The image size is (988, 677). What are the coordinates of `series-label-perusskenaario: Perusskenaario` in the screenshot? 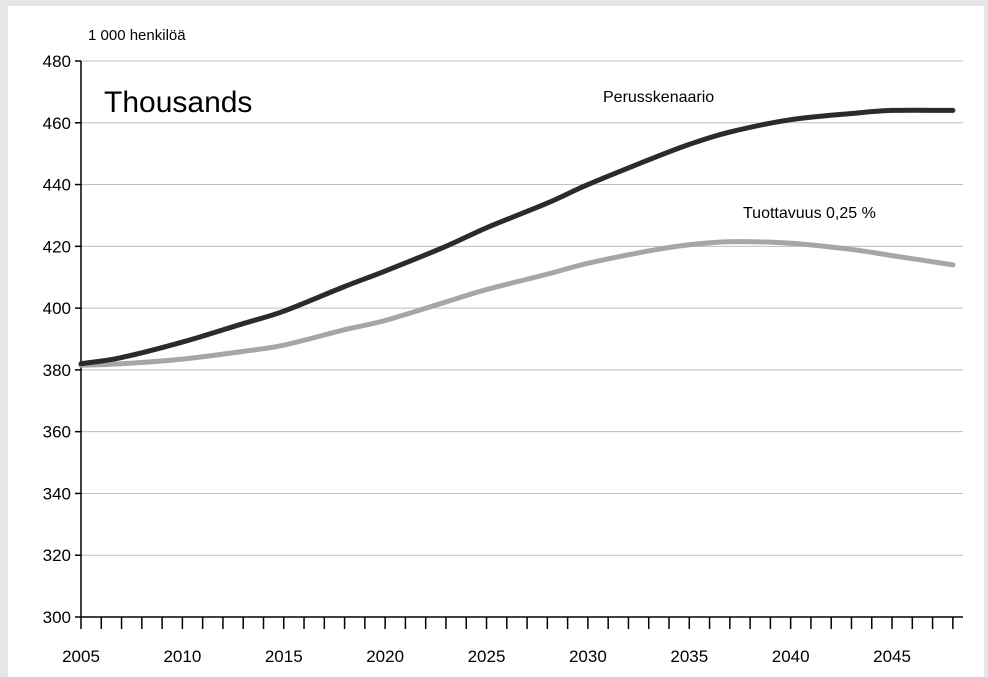 It's located at (658, 97).